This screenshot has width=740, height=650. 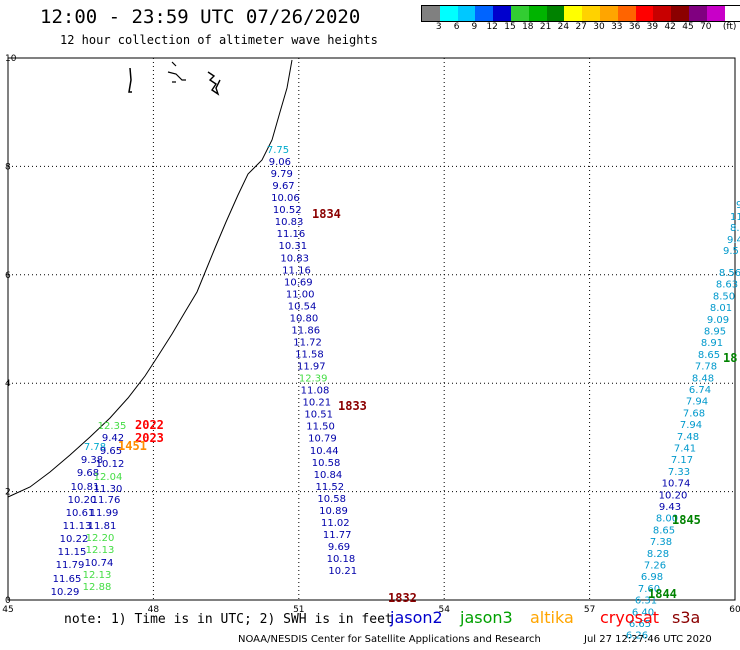 What do you see at coordinates (77, 526) in the screenshot?
I see `swh-value: 11.13` at bounding box center [77, 526].